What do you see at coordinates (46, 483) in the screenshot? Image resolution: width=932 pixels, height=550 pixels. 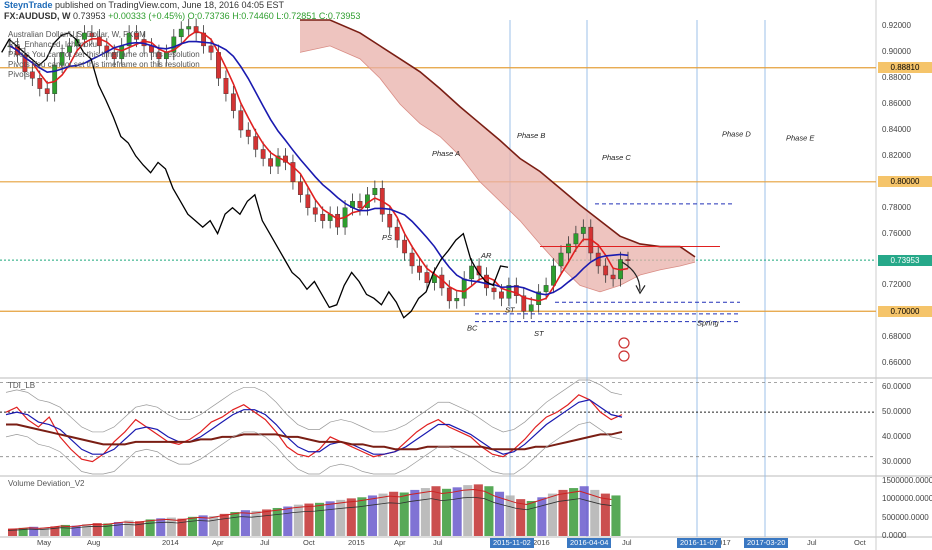 I see `volume-title: Volume Deviation_V2` at bounding box center [46, 483].